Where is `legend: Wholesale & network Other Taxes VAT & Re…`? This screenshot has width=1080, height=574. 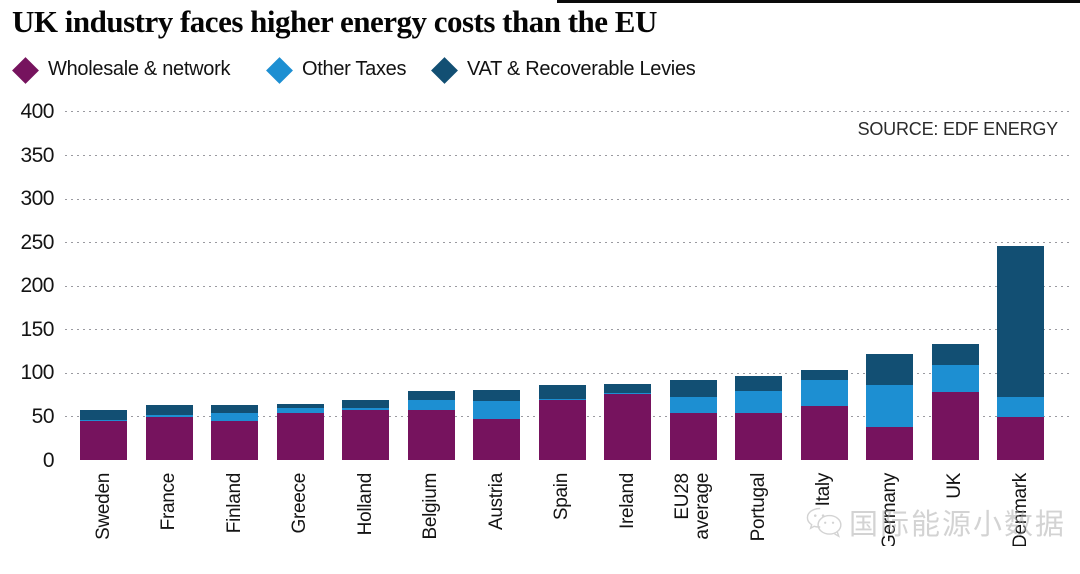 legend: Wholesale & network Other Taxes VAT & Re… is located at coordinates (540, 71).